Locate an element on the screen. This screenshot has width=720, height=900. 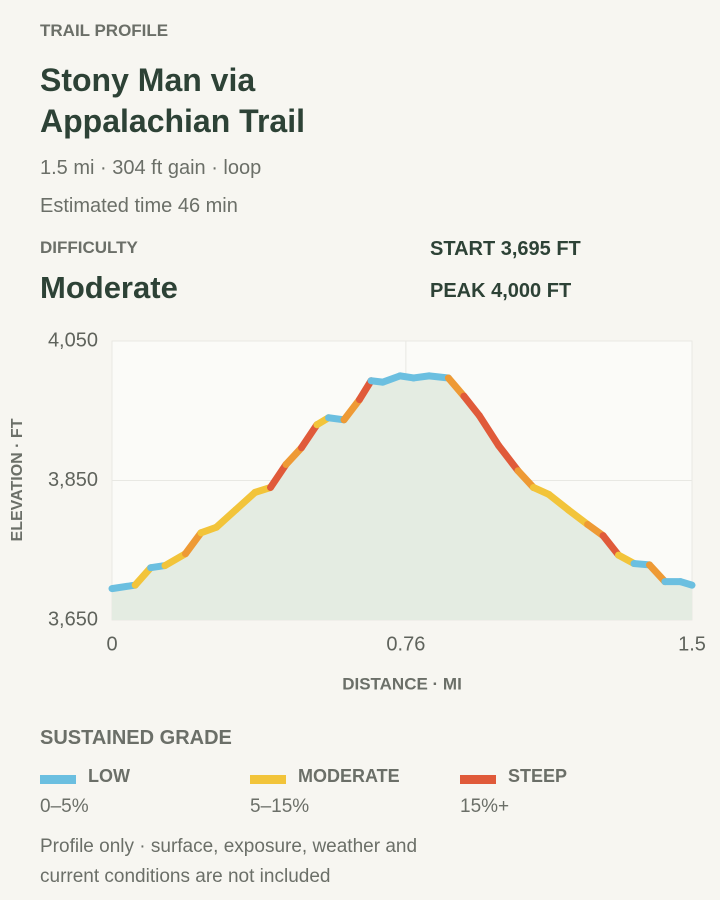
y-tick-label: 4,050 is located at coordinates (73, 340).